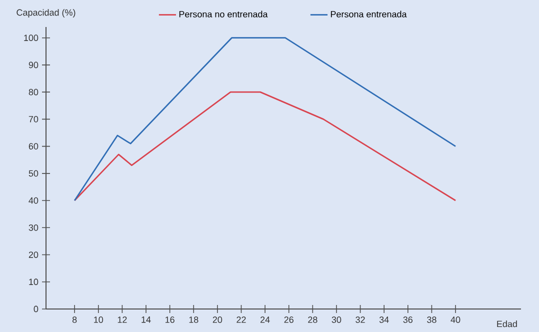  I want to click on x-tick-label: 18, so click(193, 319).